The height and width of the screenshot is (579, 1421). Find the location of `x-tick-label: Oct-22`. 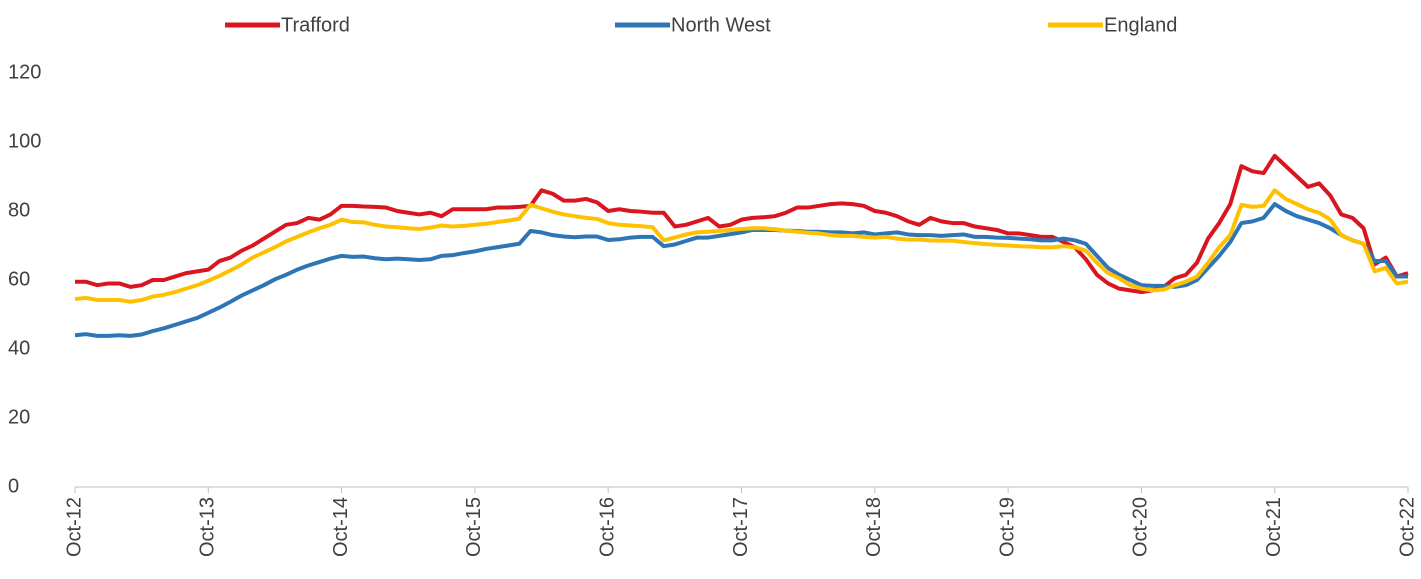

x-tick-label: Oct-22 is located at coordinates (1407, 527).